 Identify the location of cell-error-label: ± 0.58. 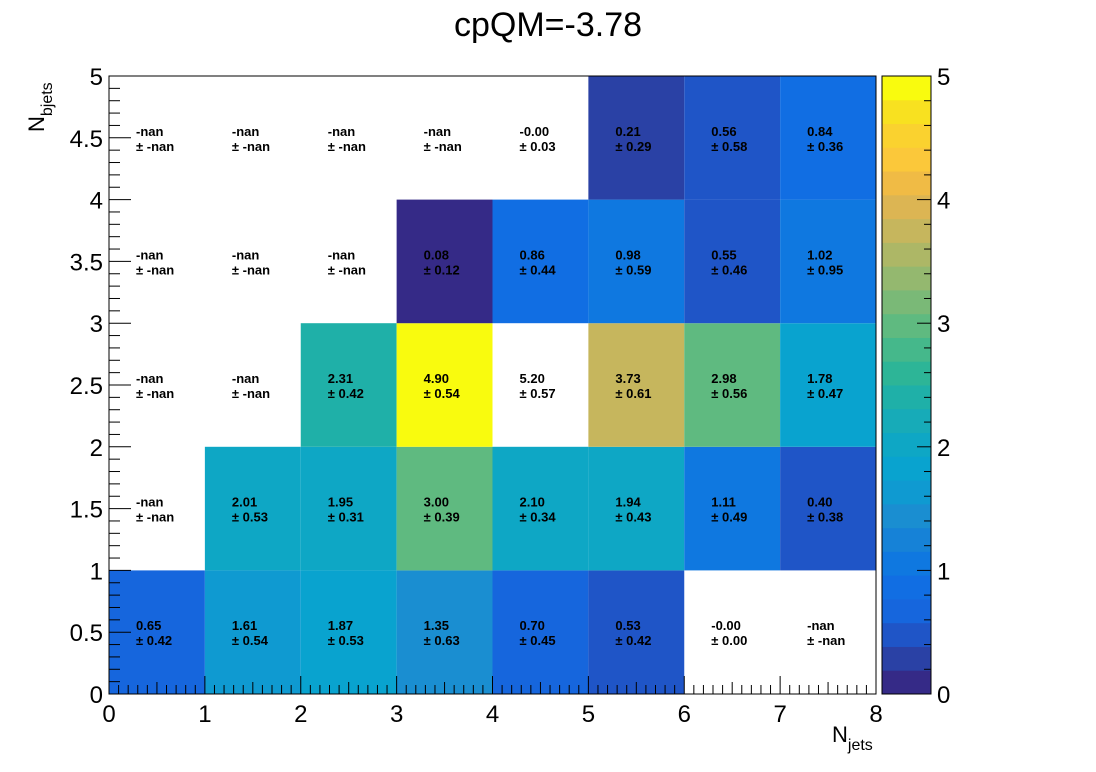
(729, 146).